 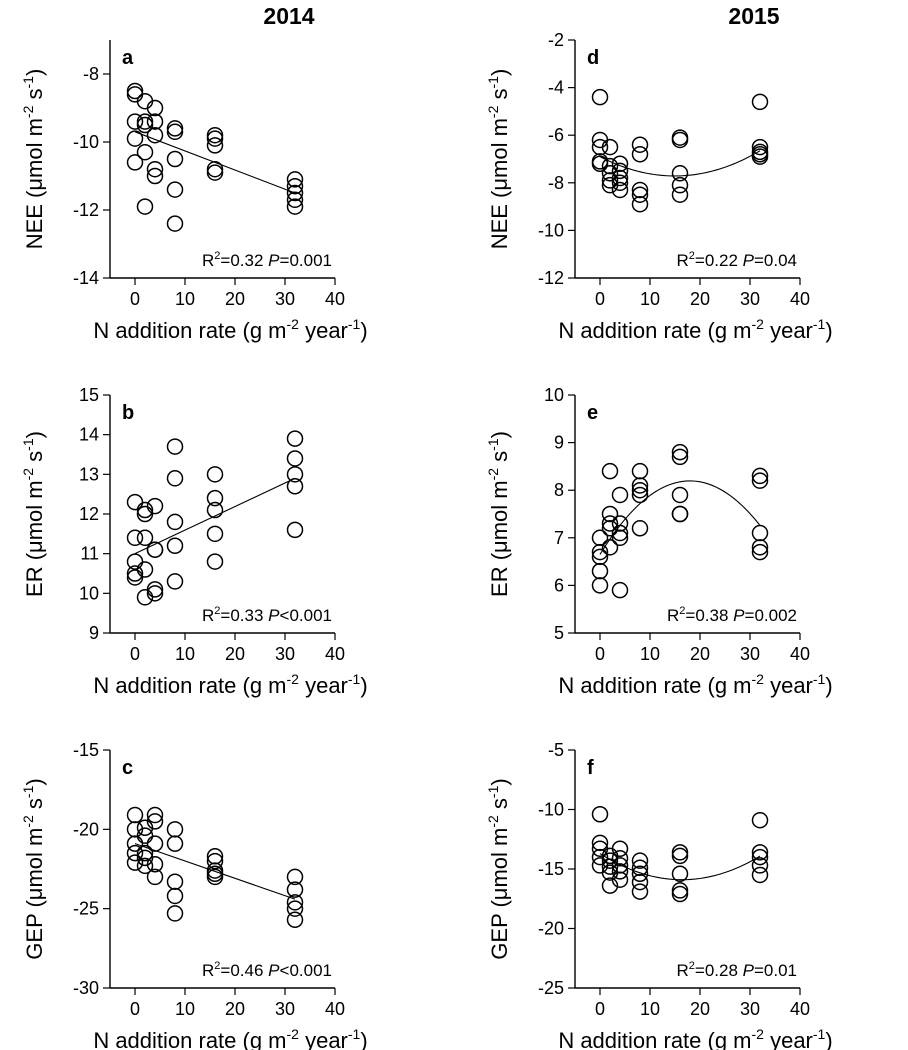 I want to click on y-tick-label: -30, so click(x=86, y=988).